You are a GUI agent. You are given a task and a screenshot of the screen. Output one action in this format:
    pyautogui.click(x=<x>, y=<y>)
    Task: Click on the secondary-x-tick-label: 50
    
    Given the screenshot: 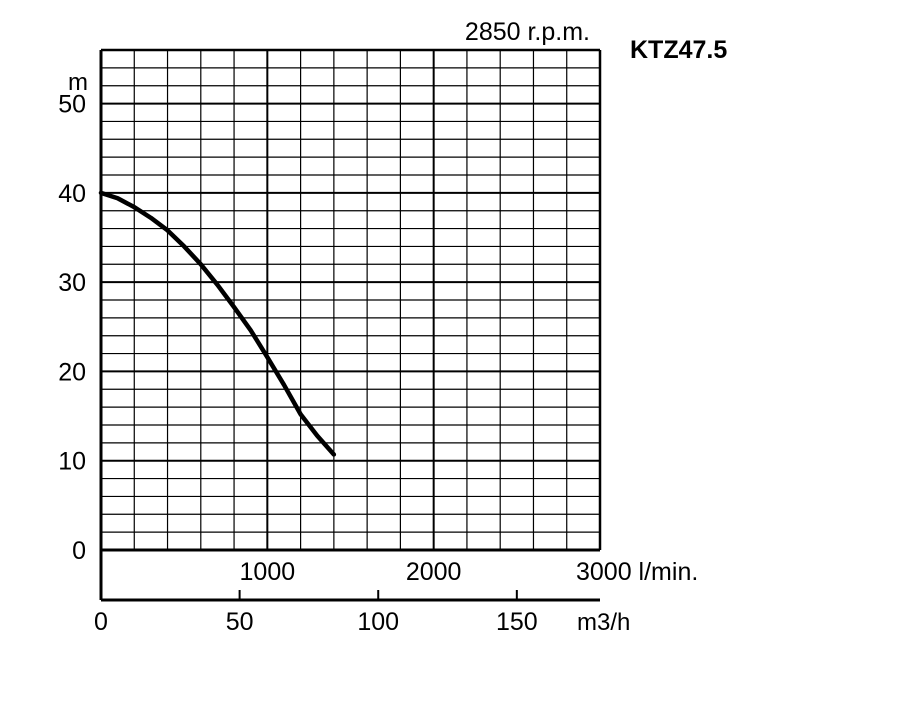 What is the action you would take?
    pyautogui.click(x=240, y=622)
    